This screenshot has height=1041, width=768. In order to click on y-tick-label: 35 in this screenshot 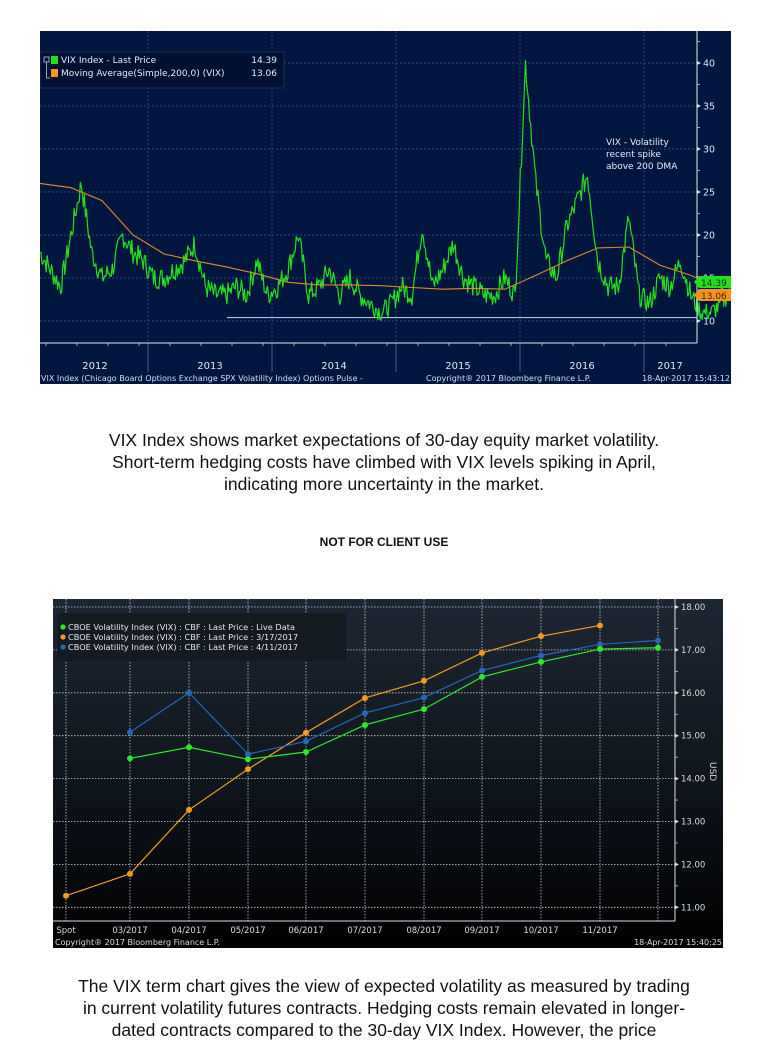, I will do `click(709, 107)`.